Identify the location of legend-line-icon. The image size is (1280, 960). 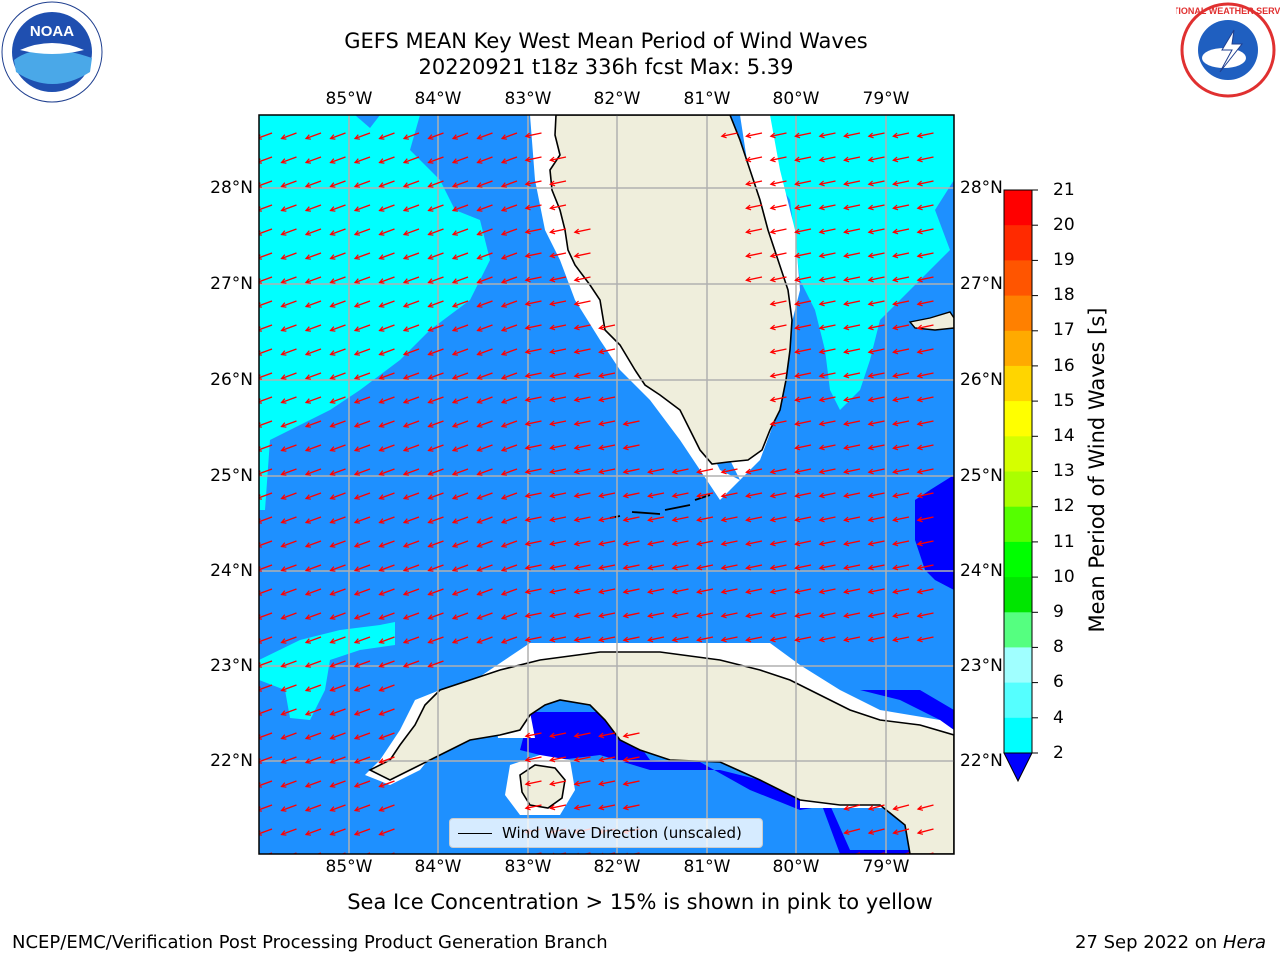
(475, 833).